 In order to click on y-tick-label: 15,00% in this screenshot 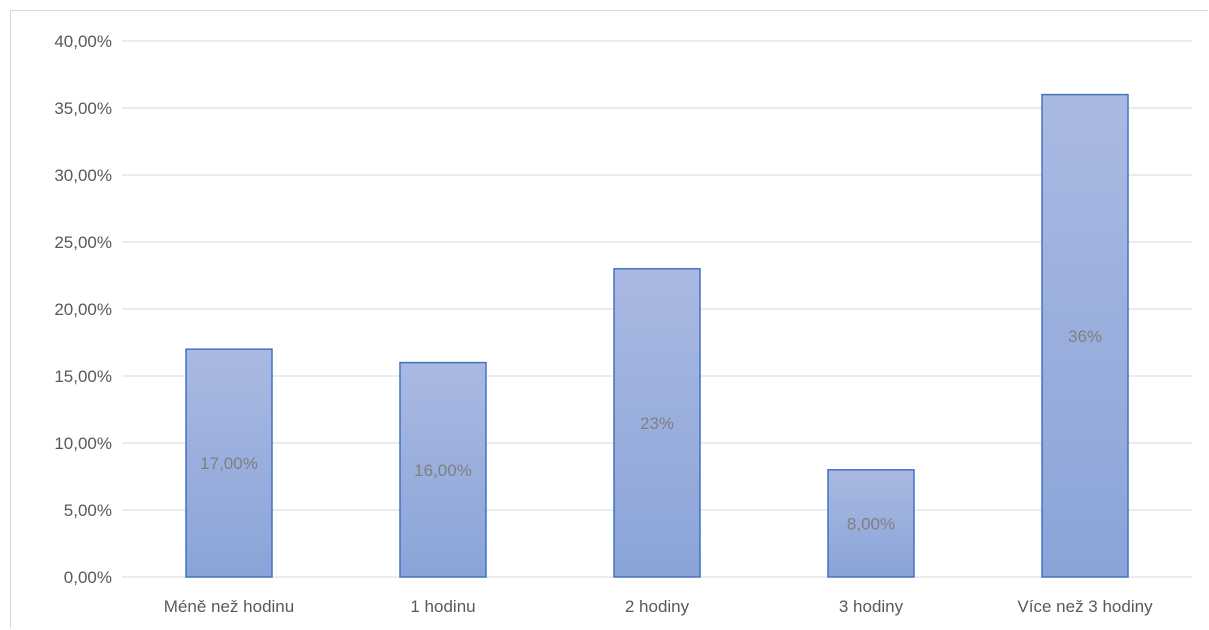, I will do `click(83, 376)`.